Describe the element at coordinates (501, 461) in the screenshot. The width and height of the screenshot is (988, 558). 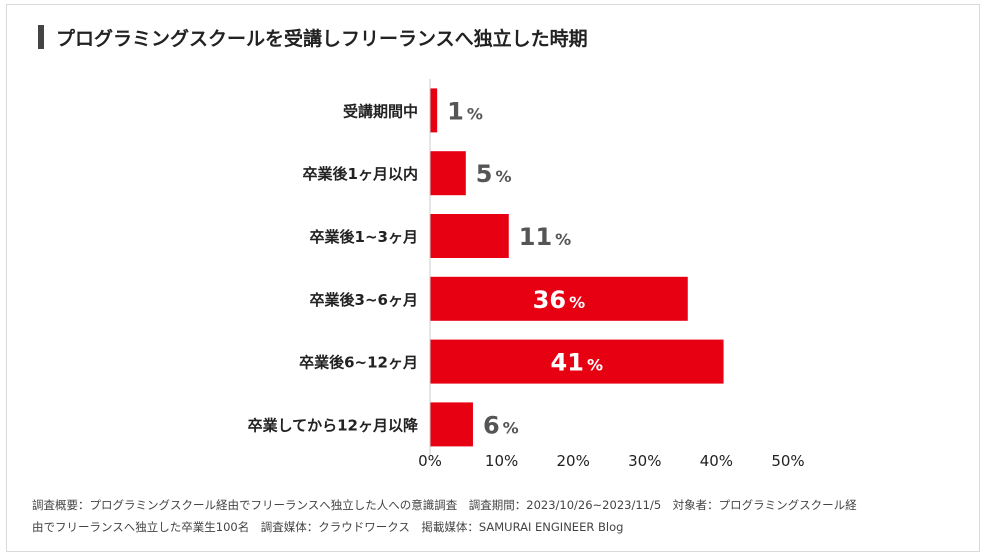
I see `x-tick-label: 10%` at that location.